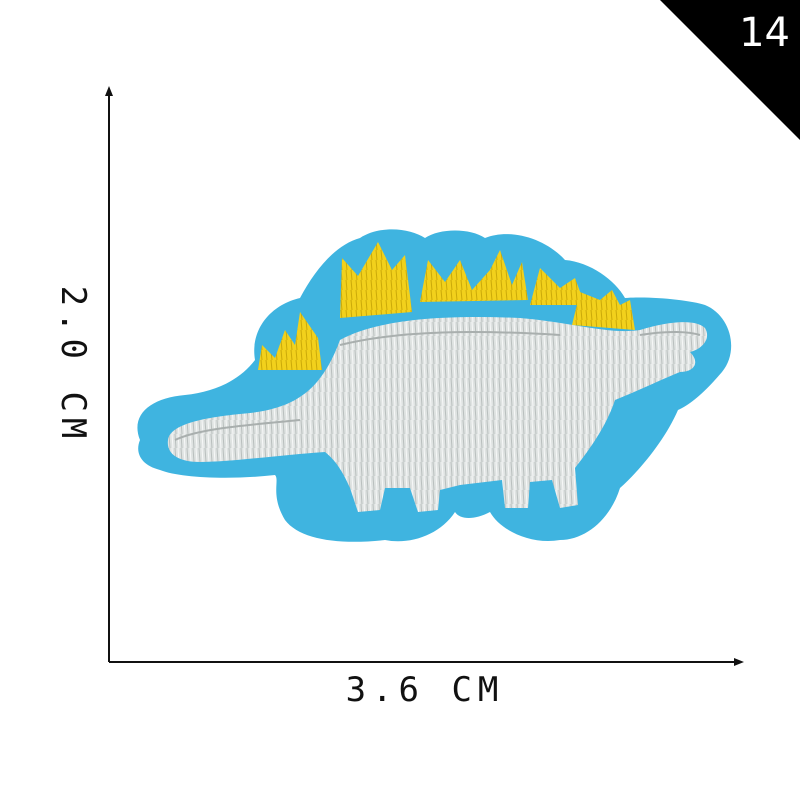 The width and height of the screenshot is (800, 800). What do you see at coordinates (425, 690) in the screenshot?
I see `width-dimension-label: 3.6 CM` at bounding box center [425, 690].